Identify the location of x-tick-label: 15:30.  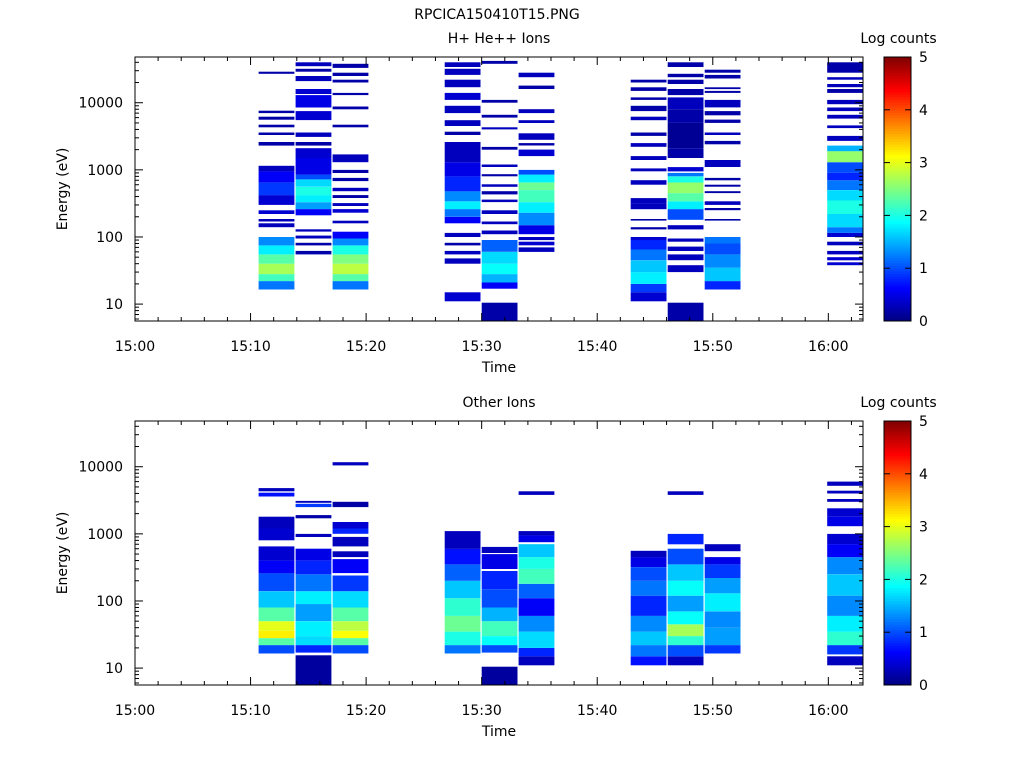
(481, 347).